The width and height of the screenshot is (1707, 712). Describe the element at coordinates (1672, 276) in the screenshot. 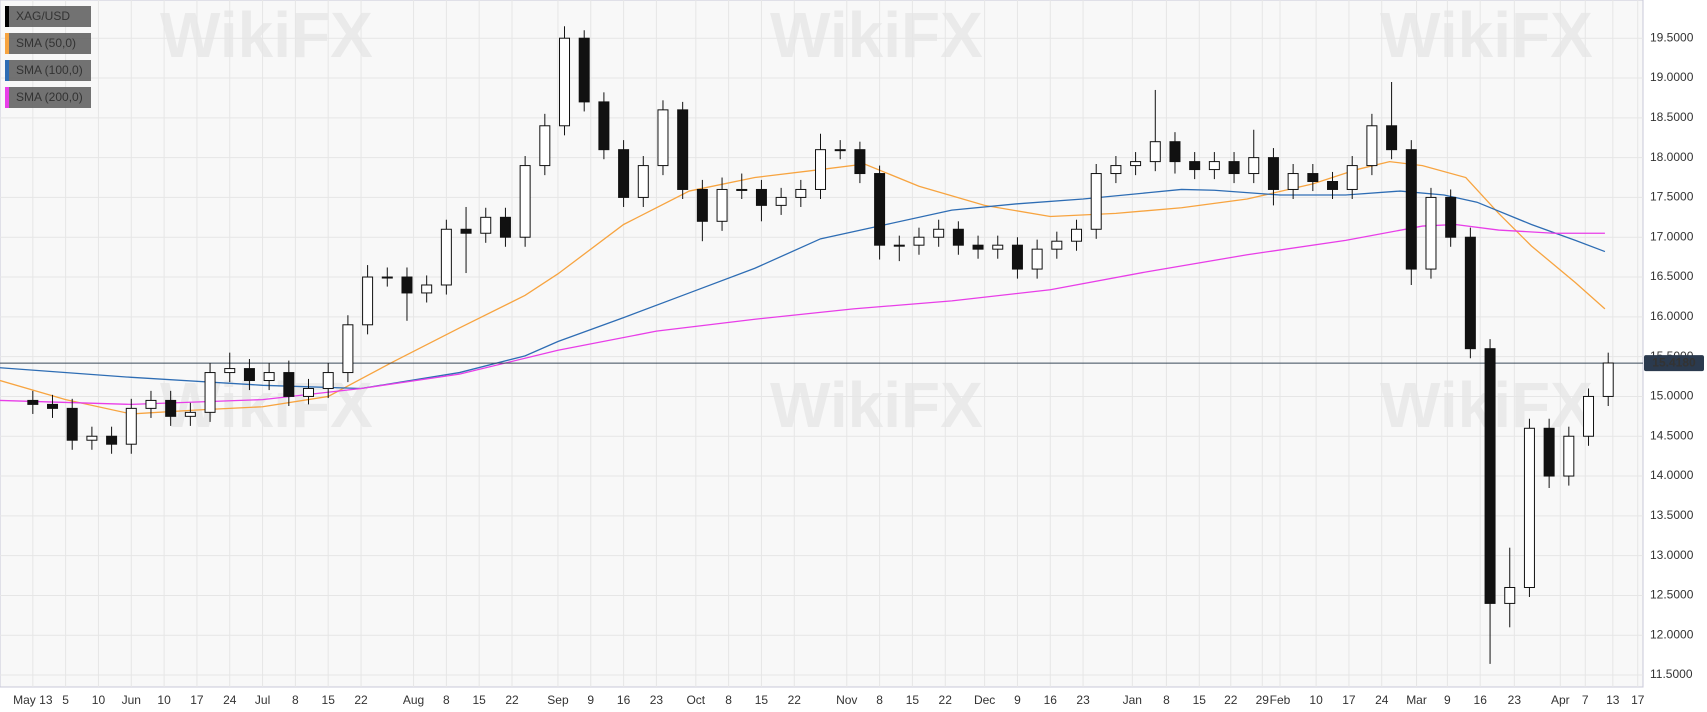

I see `y-tick-label: 16.5000` at that location.